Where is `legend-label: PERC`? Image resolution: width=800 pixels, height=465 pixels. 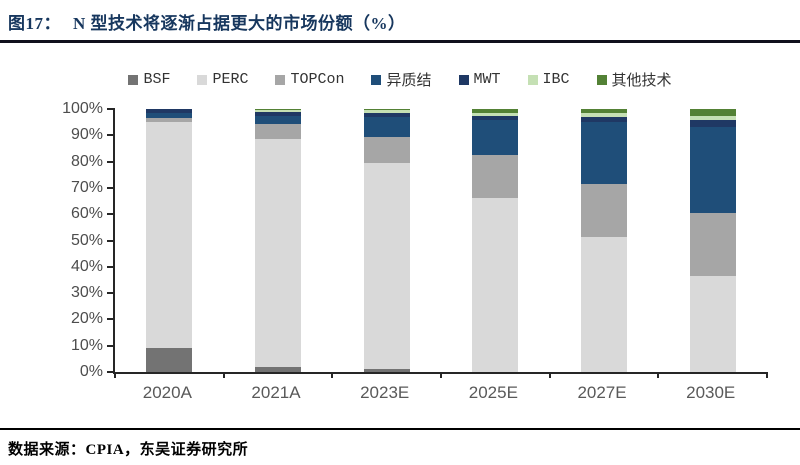
legend-label: PERC is located at coordinates (230, 79).